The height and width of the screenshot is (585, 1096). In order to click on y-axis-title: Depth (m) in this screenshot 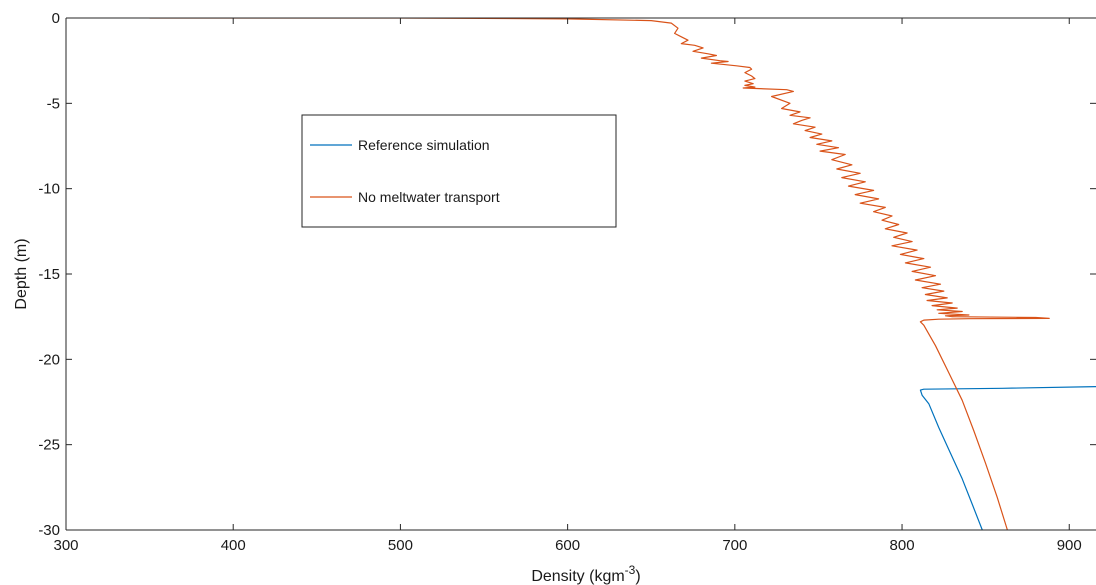, I will do `click(21, 273)`.